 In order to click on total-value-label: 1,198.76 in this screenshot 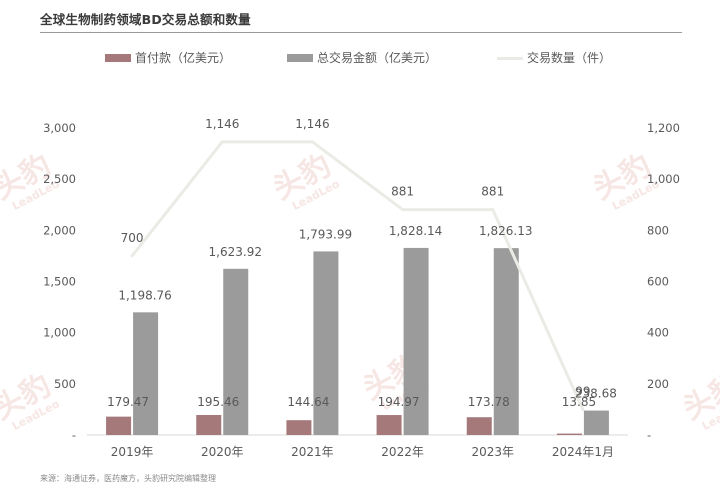, I will do `click(144, 295)`.